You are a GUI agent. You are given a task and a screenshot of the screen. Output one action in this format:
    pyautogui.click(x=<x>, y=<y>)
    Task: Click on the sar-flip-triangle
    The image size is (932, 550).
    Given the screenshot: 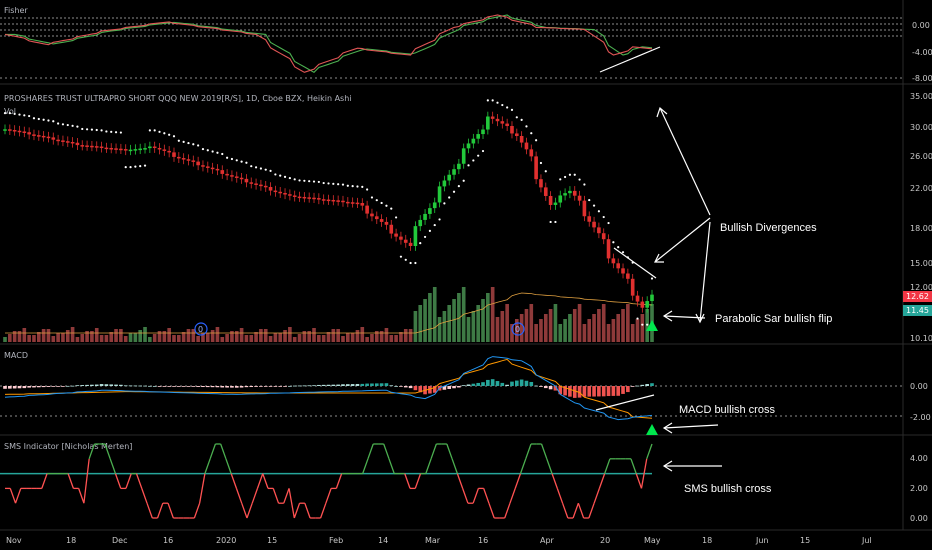 What is the action you would take?
    pyautogui.click(x=652, y=325)
    